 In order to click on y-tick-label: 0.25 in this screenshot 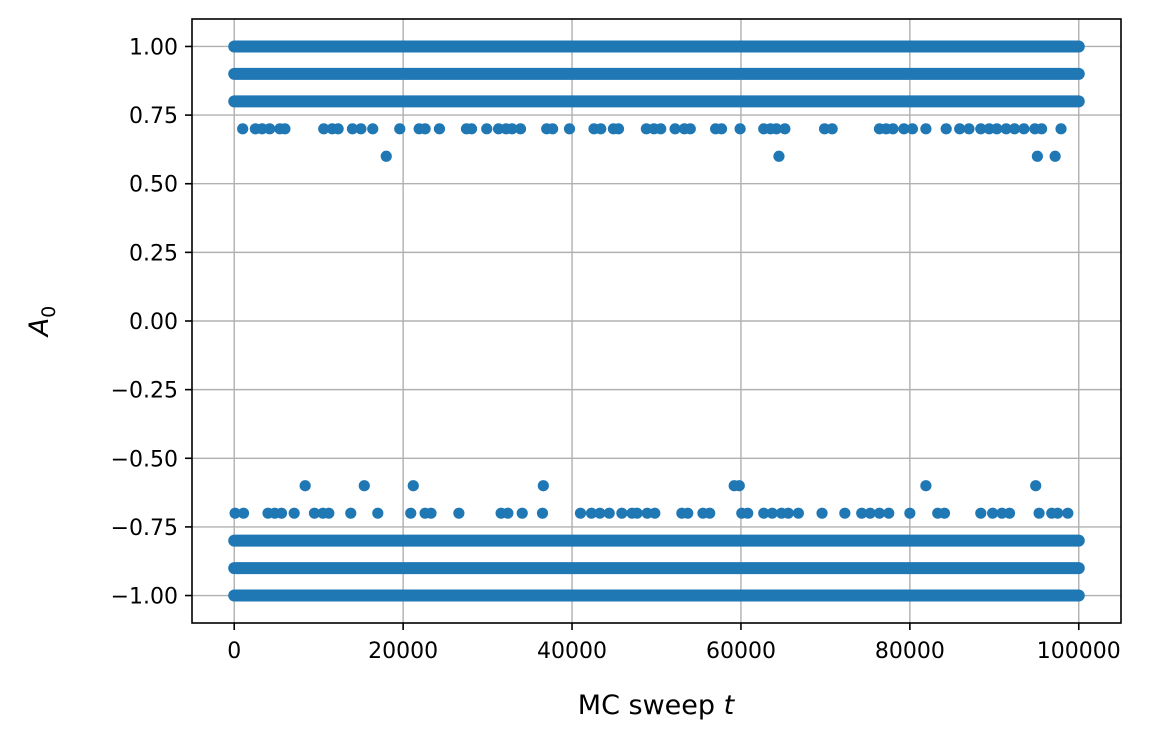, I will do `click(153, 253)`.